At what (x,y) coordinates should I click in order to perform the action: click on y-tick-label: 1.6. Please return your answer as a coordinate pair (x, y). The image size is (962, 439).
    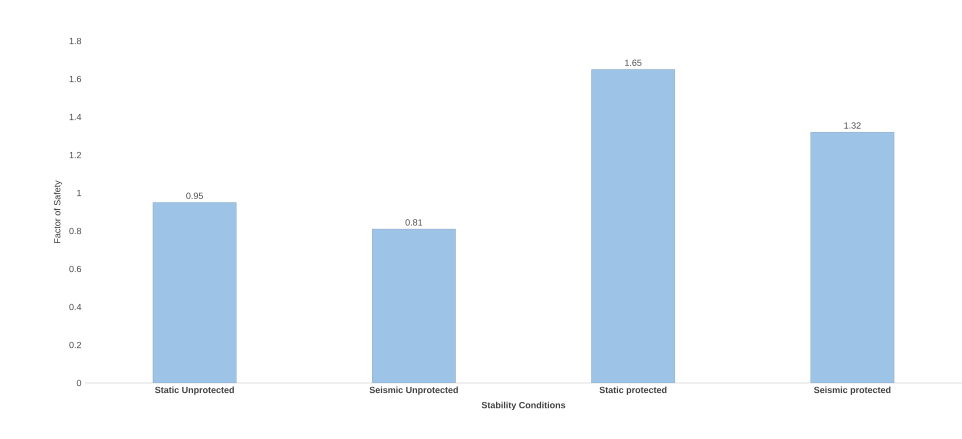
    Looking at the image, I should click on (76, 79).